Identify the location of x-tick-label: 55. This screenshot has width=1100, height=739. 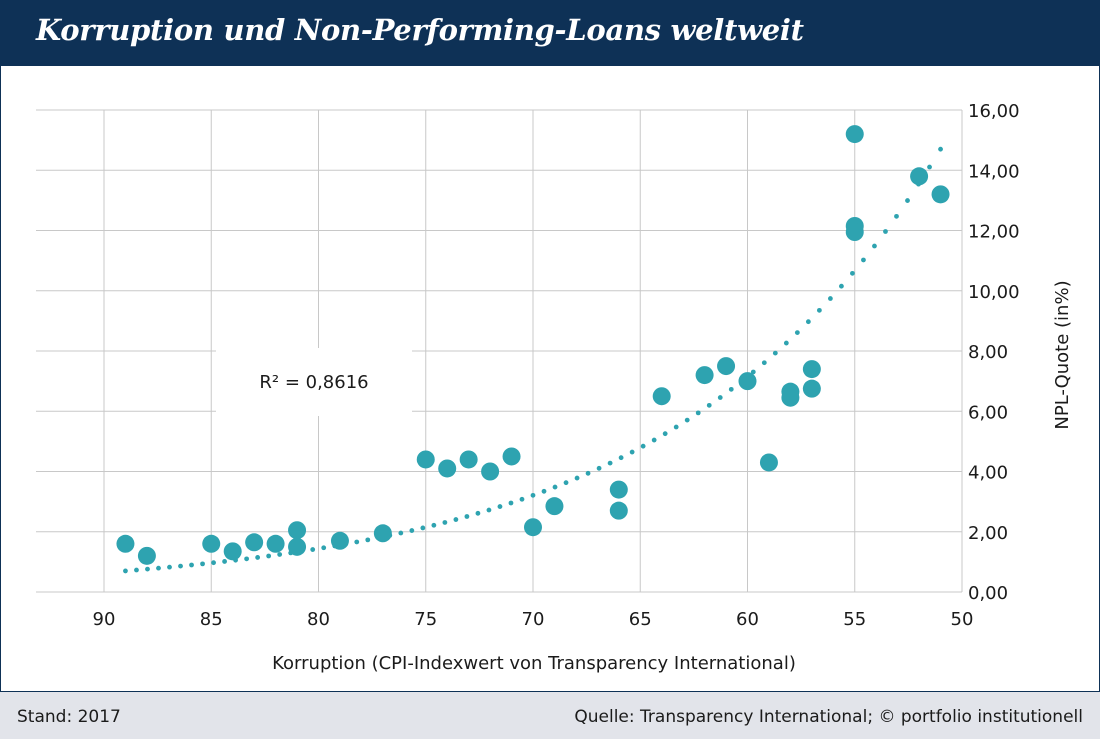
(854, 619).